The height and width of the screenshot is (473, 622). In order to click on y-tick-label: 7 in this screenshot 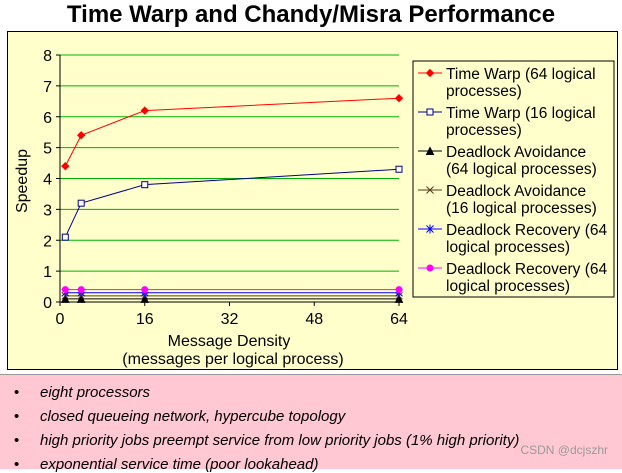, I will do `click(47, 87)`.